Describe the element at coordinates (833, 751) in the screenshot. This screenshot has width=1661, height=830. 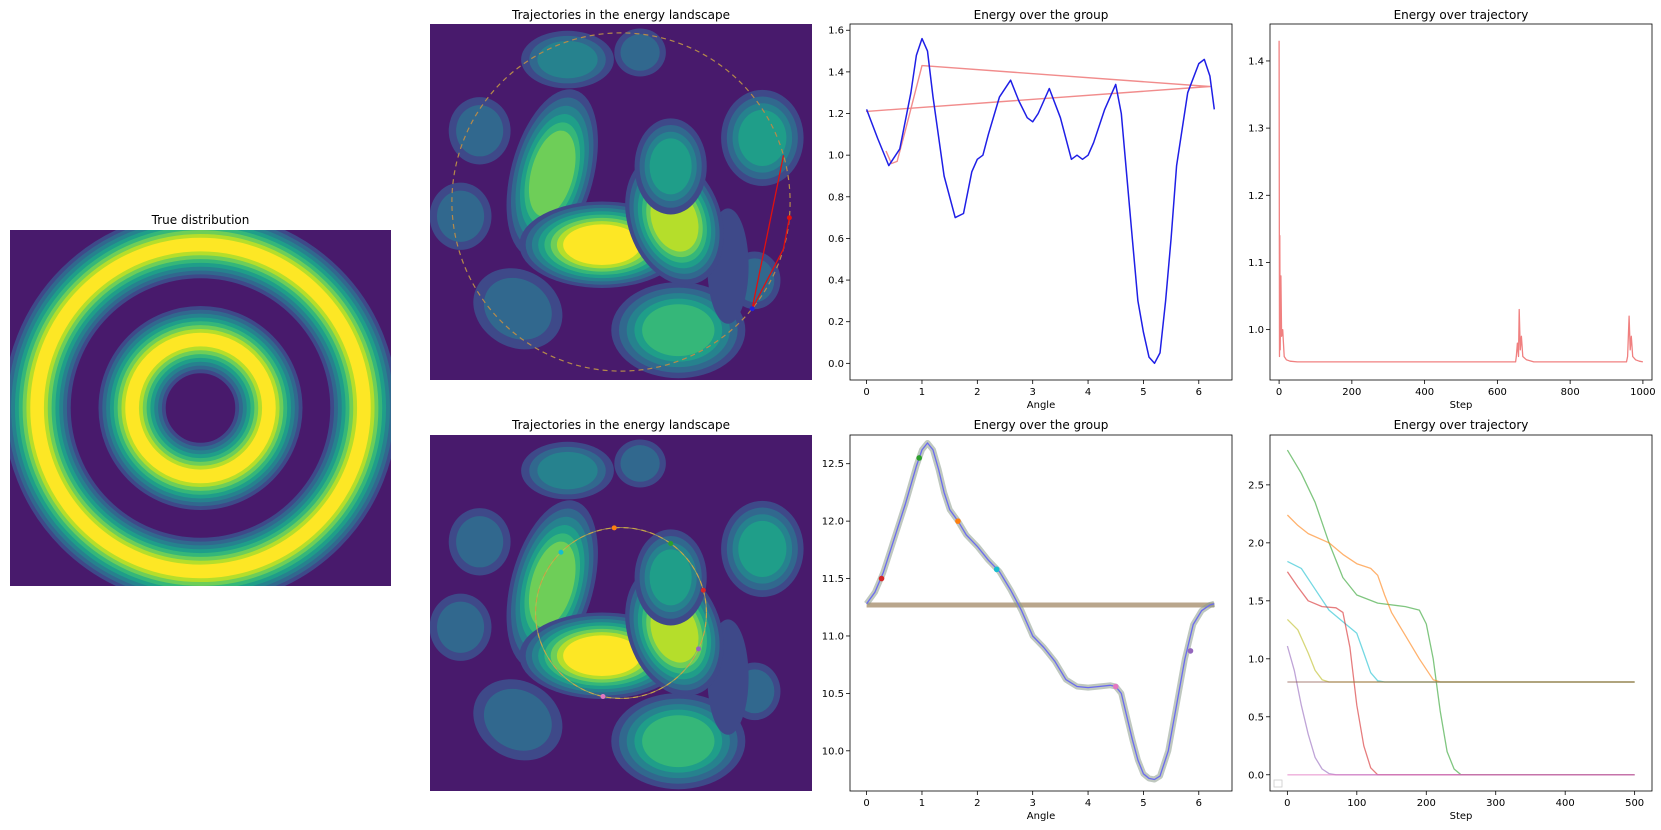
I see `y-tick-label: 10.0` at that location.